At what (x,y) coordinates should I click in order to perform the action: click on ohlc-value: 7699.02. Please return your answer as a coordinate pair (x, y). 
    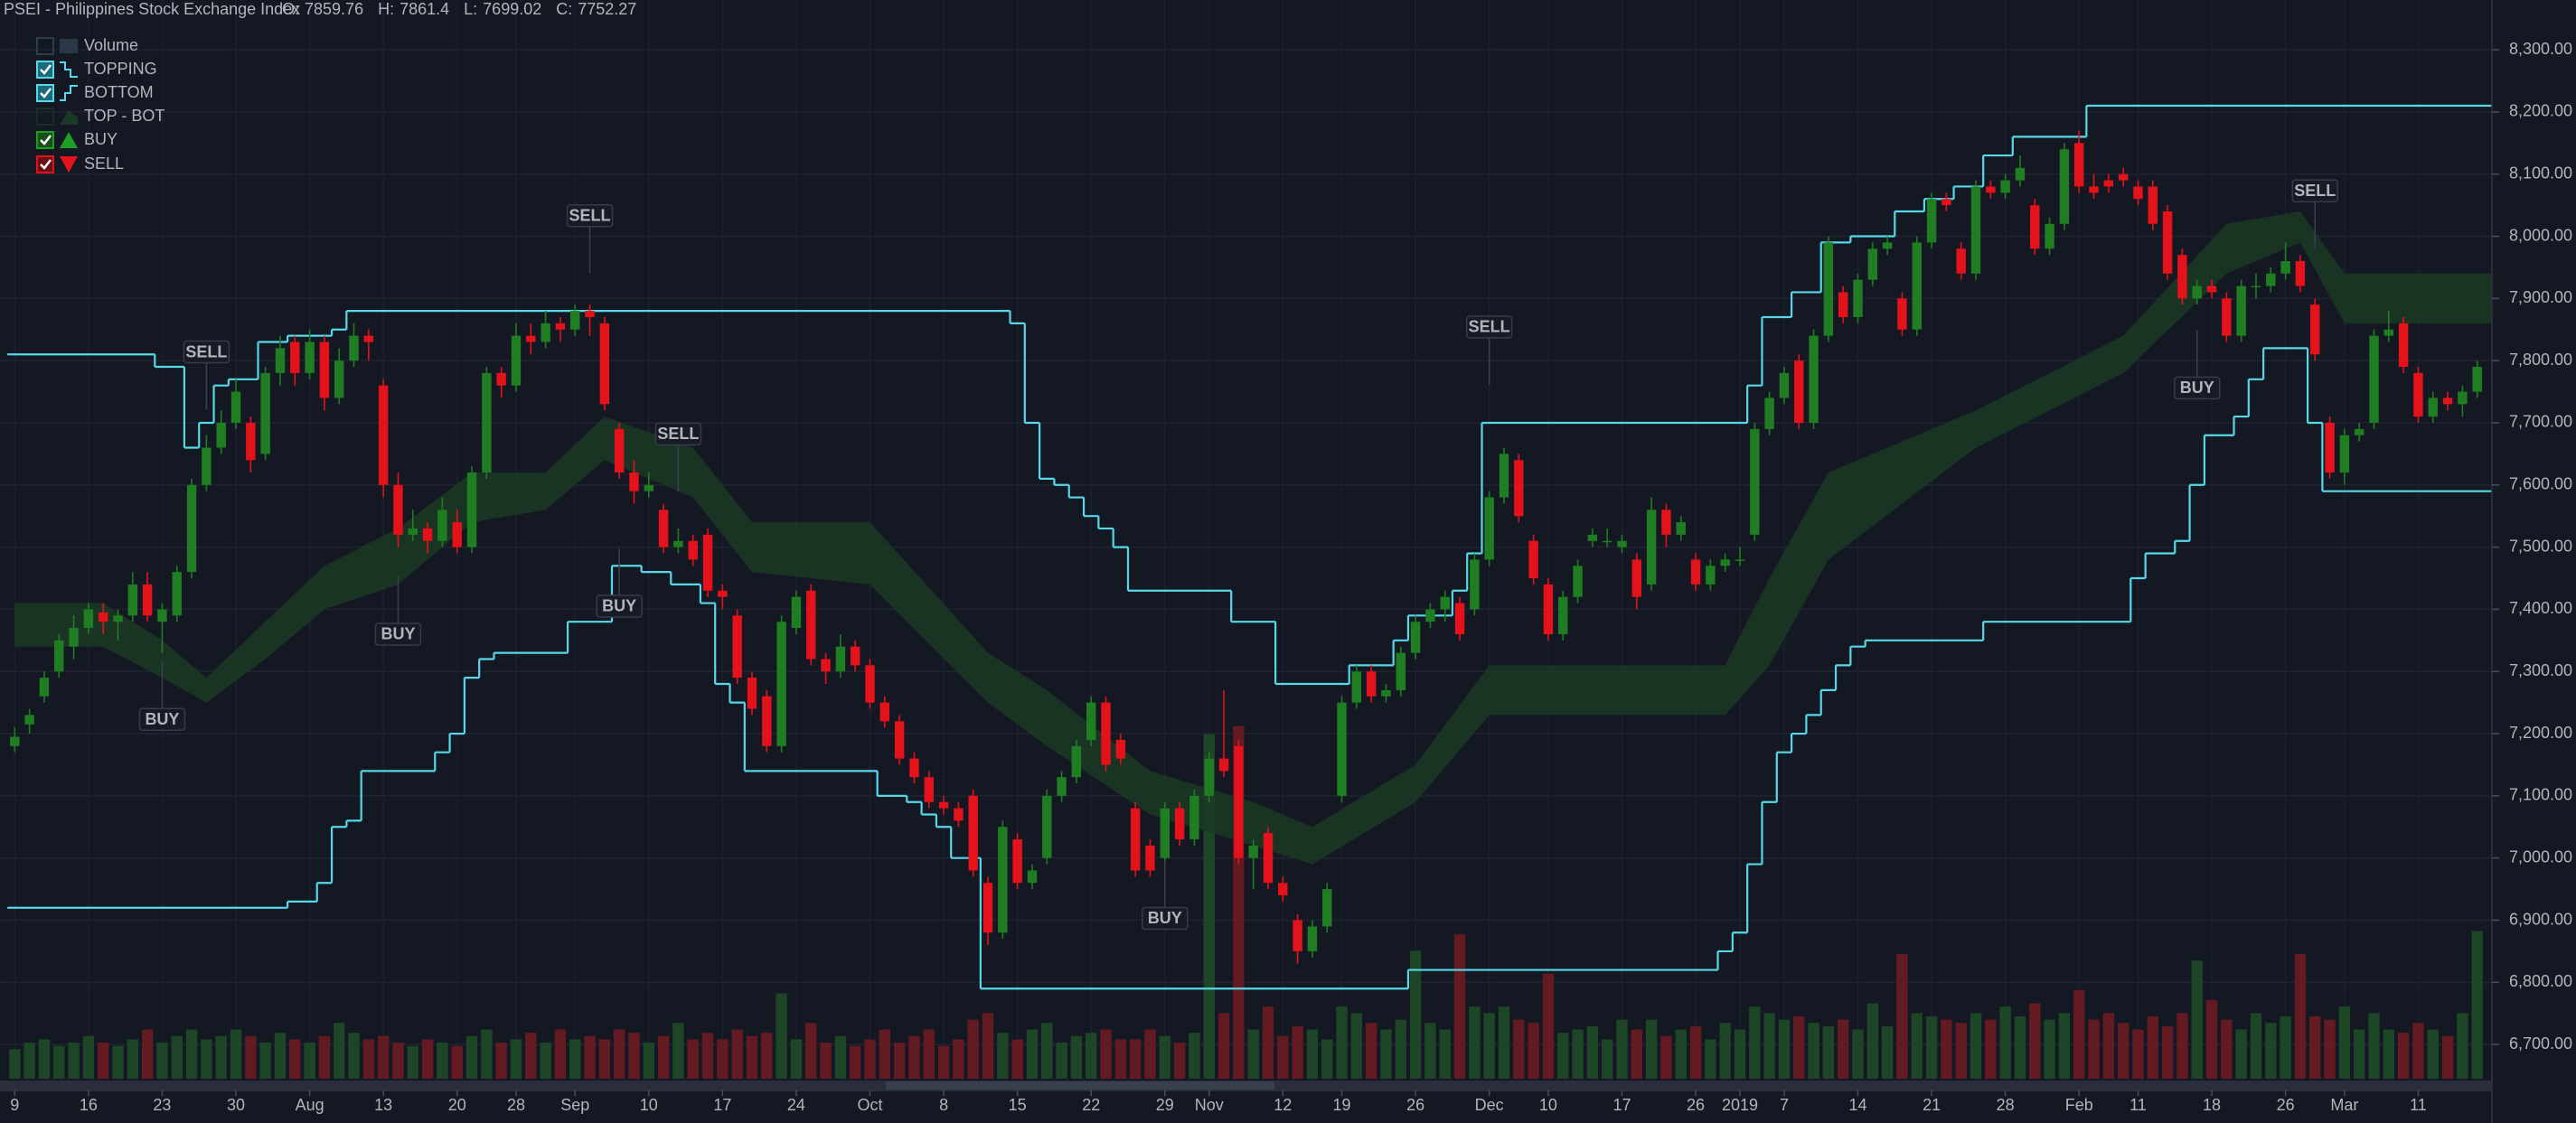
    Looking at the image, I should click on (512, 9).